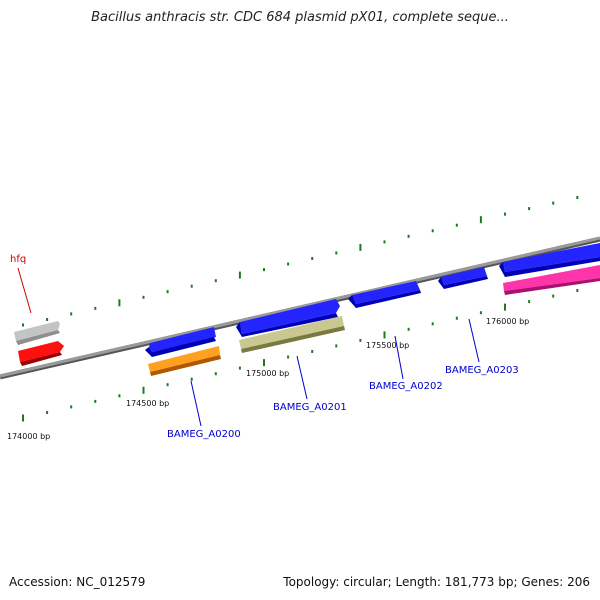 This screenshot has height=600, width=600. Describe the element at coordinates (292, 334) in the screenshot. I see `gene-bameg-a0201` at that location.